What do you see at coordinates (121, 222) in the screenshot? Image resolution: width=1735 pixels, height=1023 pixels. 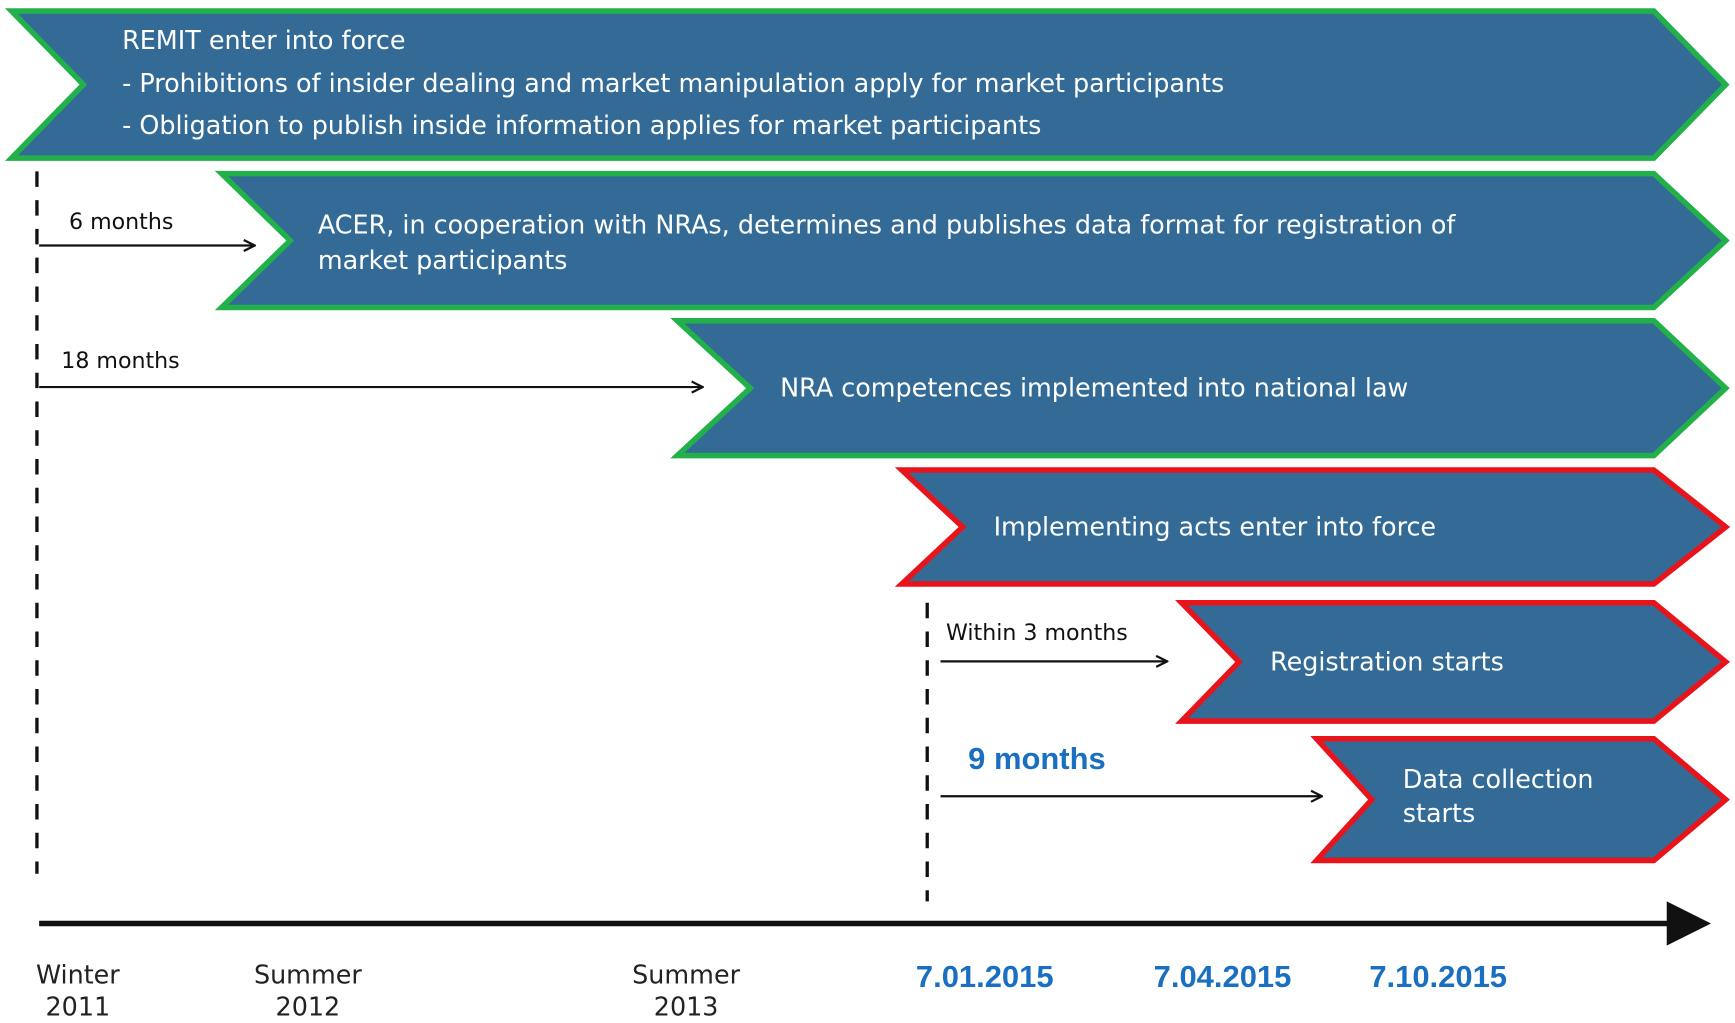 I see `arrow-label: 6 months` at bounding box center [121, 222].